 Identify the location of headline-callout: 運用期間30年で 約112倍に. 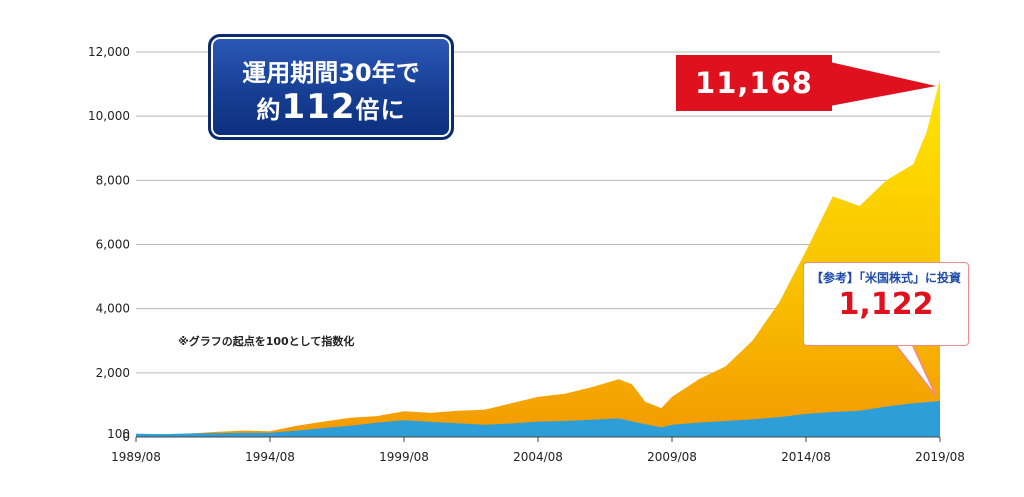
(331, 87).